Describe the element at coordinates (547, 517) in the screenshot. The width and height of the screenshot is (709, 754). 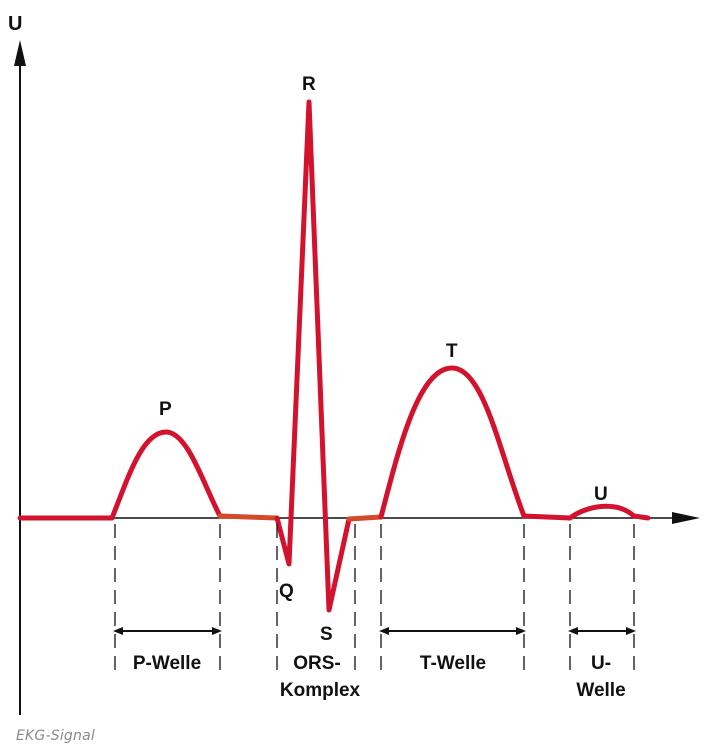
I see `tu-segment` at that location.